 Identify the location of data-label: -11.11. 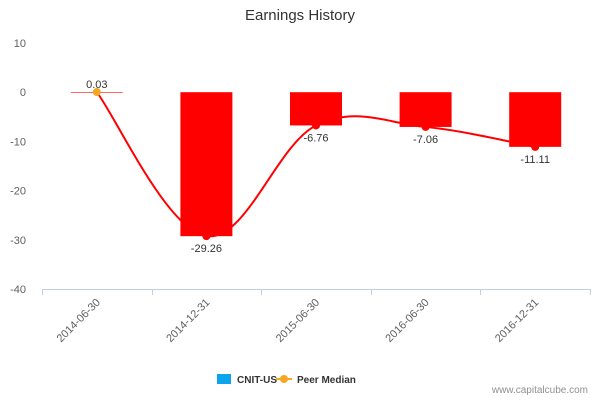
(535, 160).